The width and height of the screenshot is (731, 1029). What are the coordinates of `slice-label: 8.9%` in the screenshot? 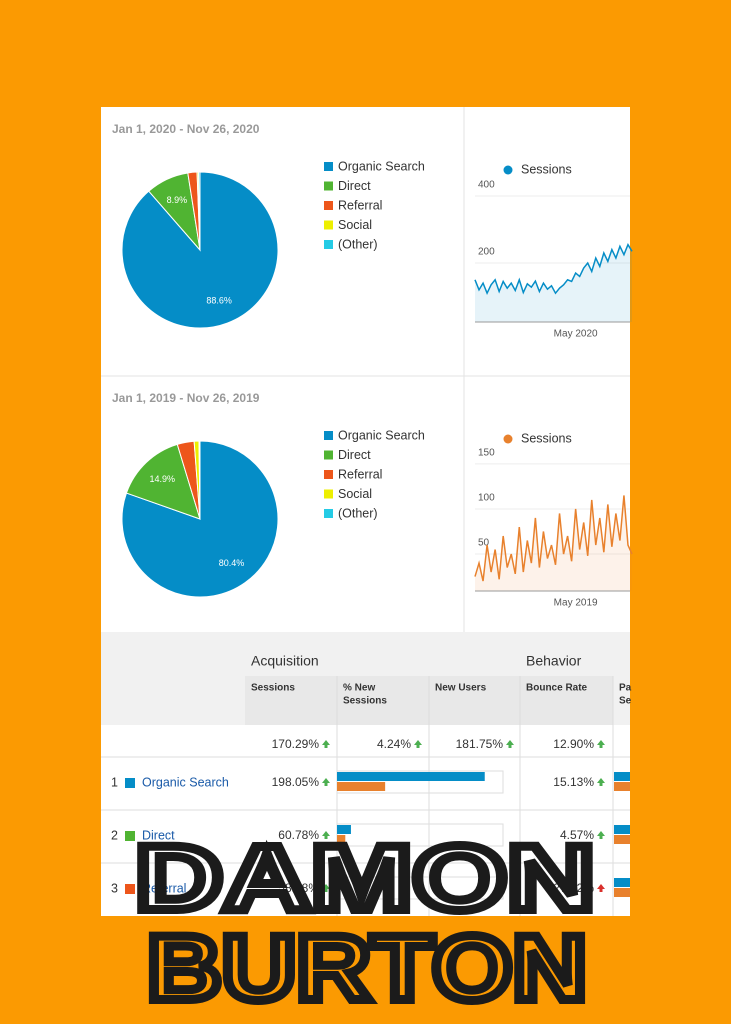 It's located at (177, 200).